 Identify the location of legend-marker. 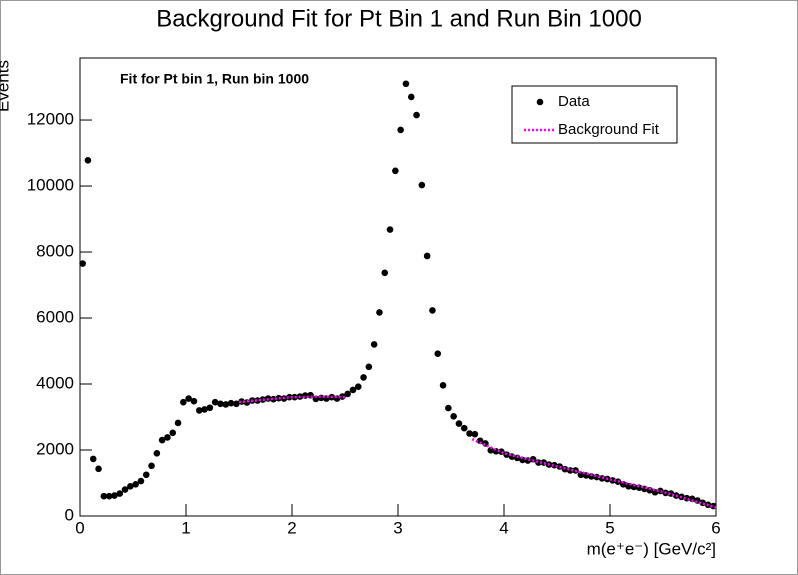
(540, 102).